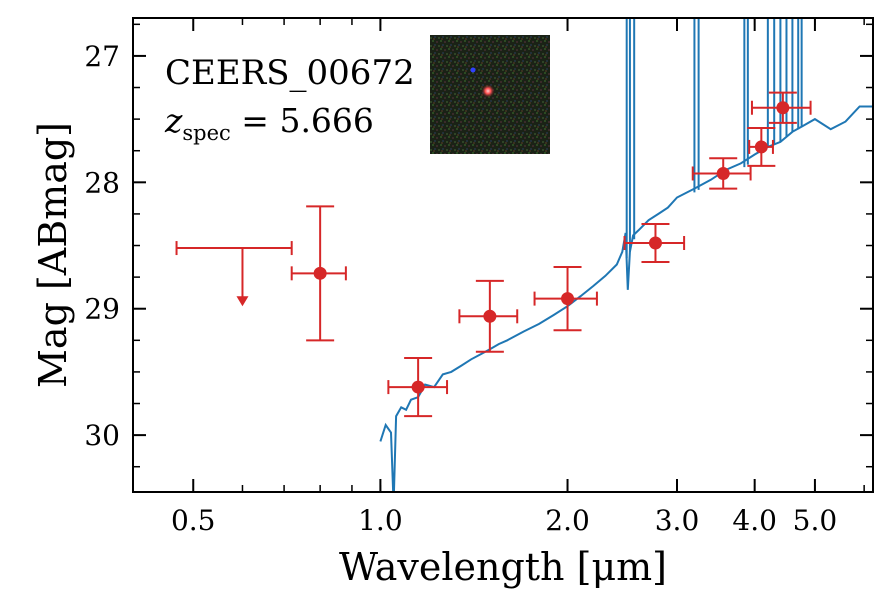  What do you see at coordinates (242, 301) in the screenshot?
I see `upper-limit-arrow` at bounding box center [242, 301].